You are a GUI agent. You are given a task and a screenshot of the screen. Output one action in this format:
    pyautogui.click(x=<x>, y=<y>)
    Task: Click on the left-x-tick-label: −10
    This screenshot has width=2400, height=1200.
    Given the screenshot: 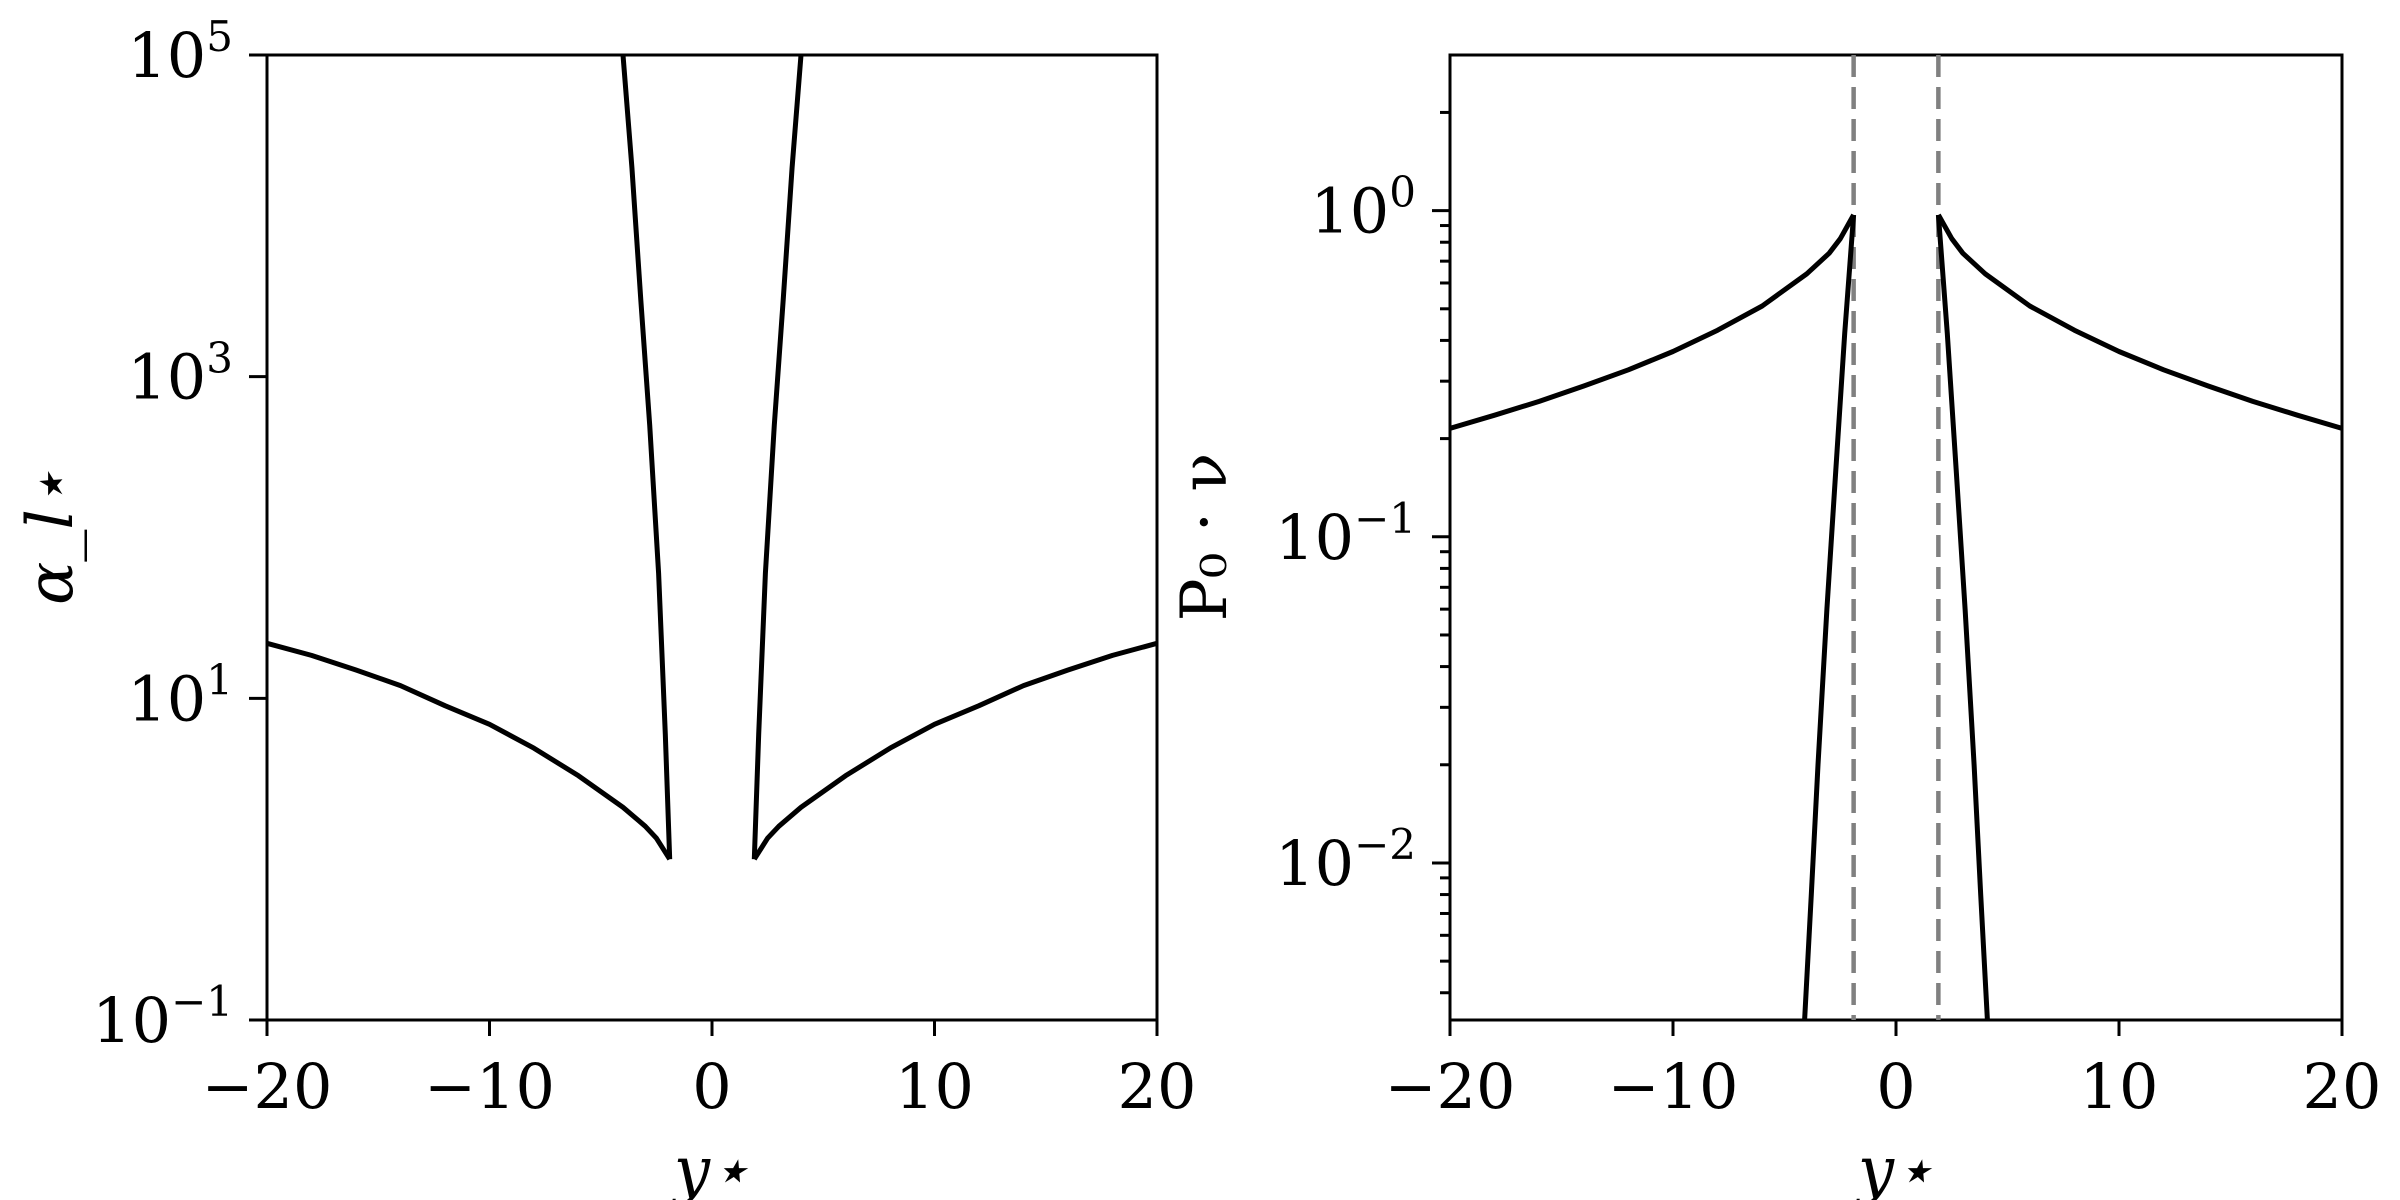 What is the action you would take?
    pyautogui.click(x=489, y=1086)
    